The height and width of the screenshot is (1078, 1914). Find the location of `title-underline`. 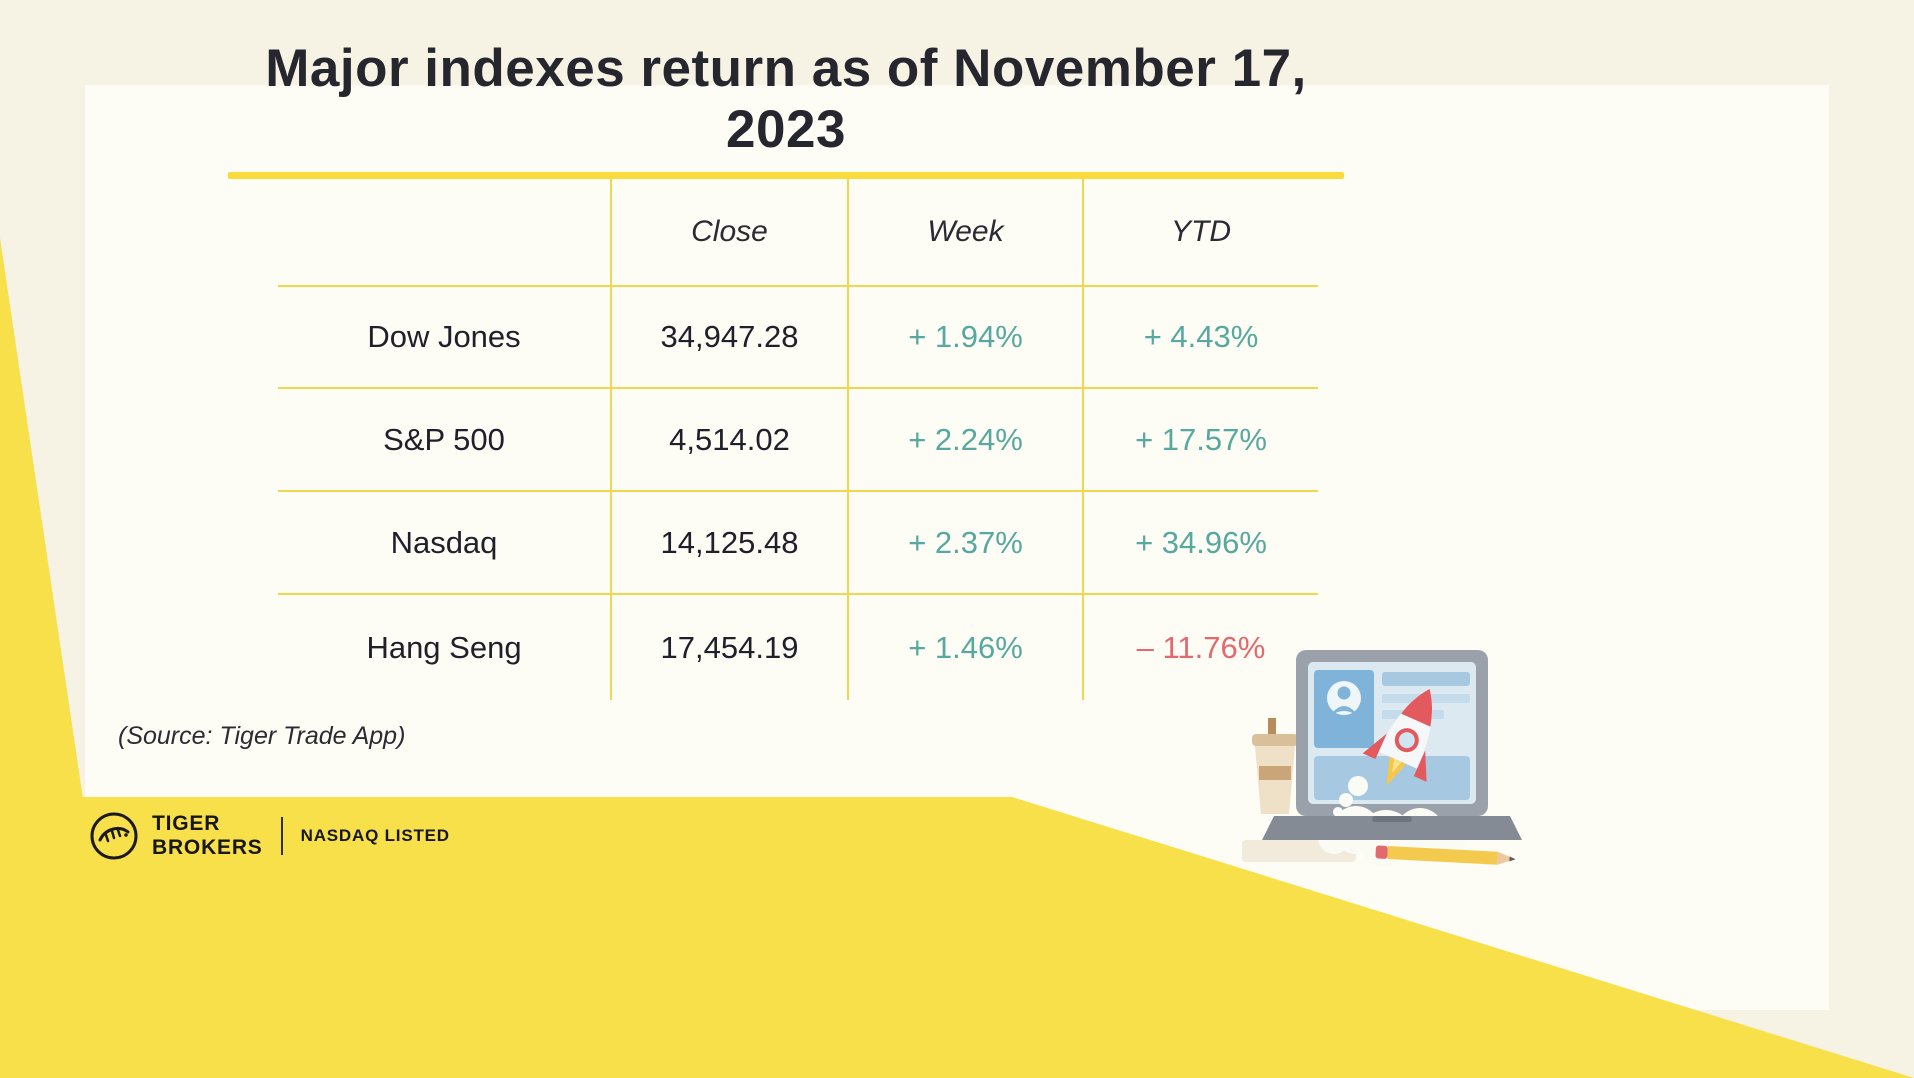

title-underline is located at coordinates (786, 175).